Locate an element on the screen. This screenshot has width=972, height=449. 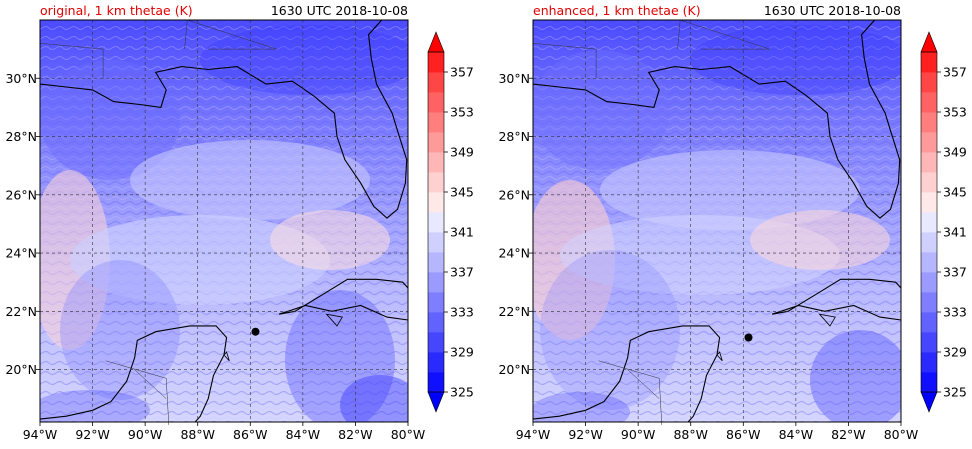
storm-center-marker-enhanced is located at coordinates (748, 337).